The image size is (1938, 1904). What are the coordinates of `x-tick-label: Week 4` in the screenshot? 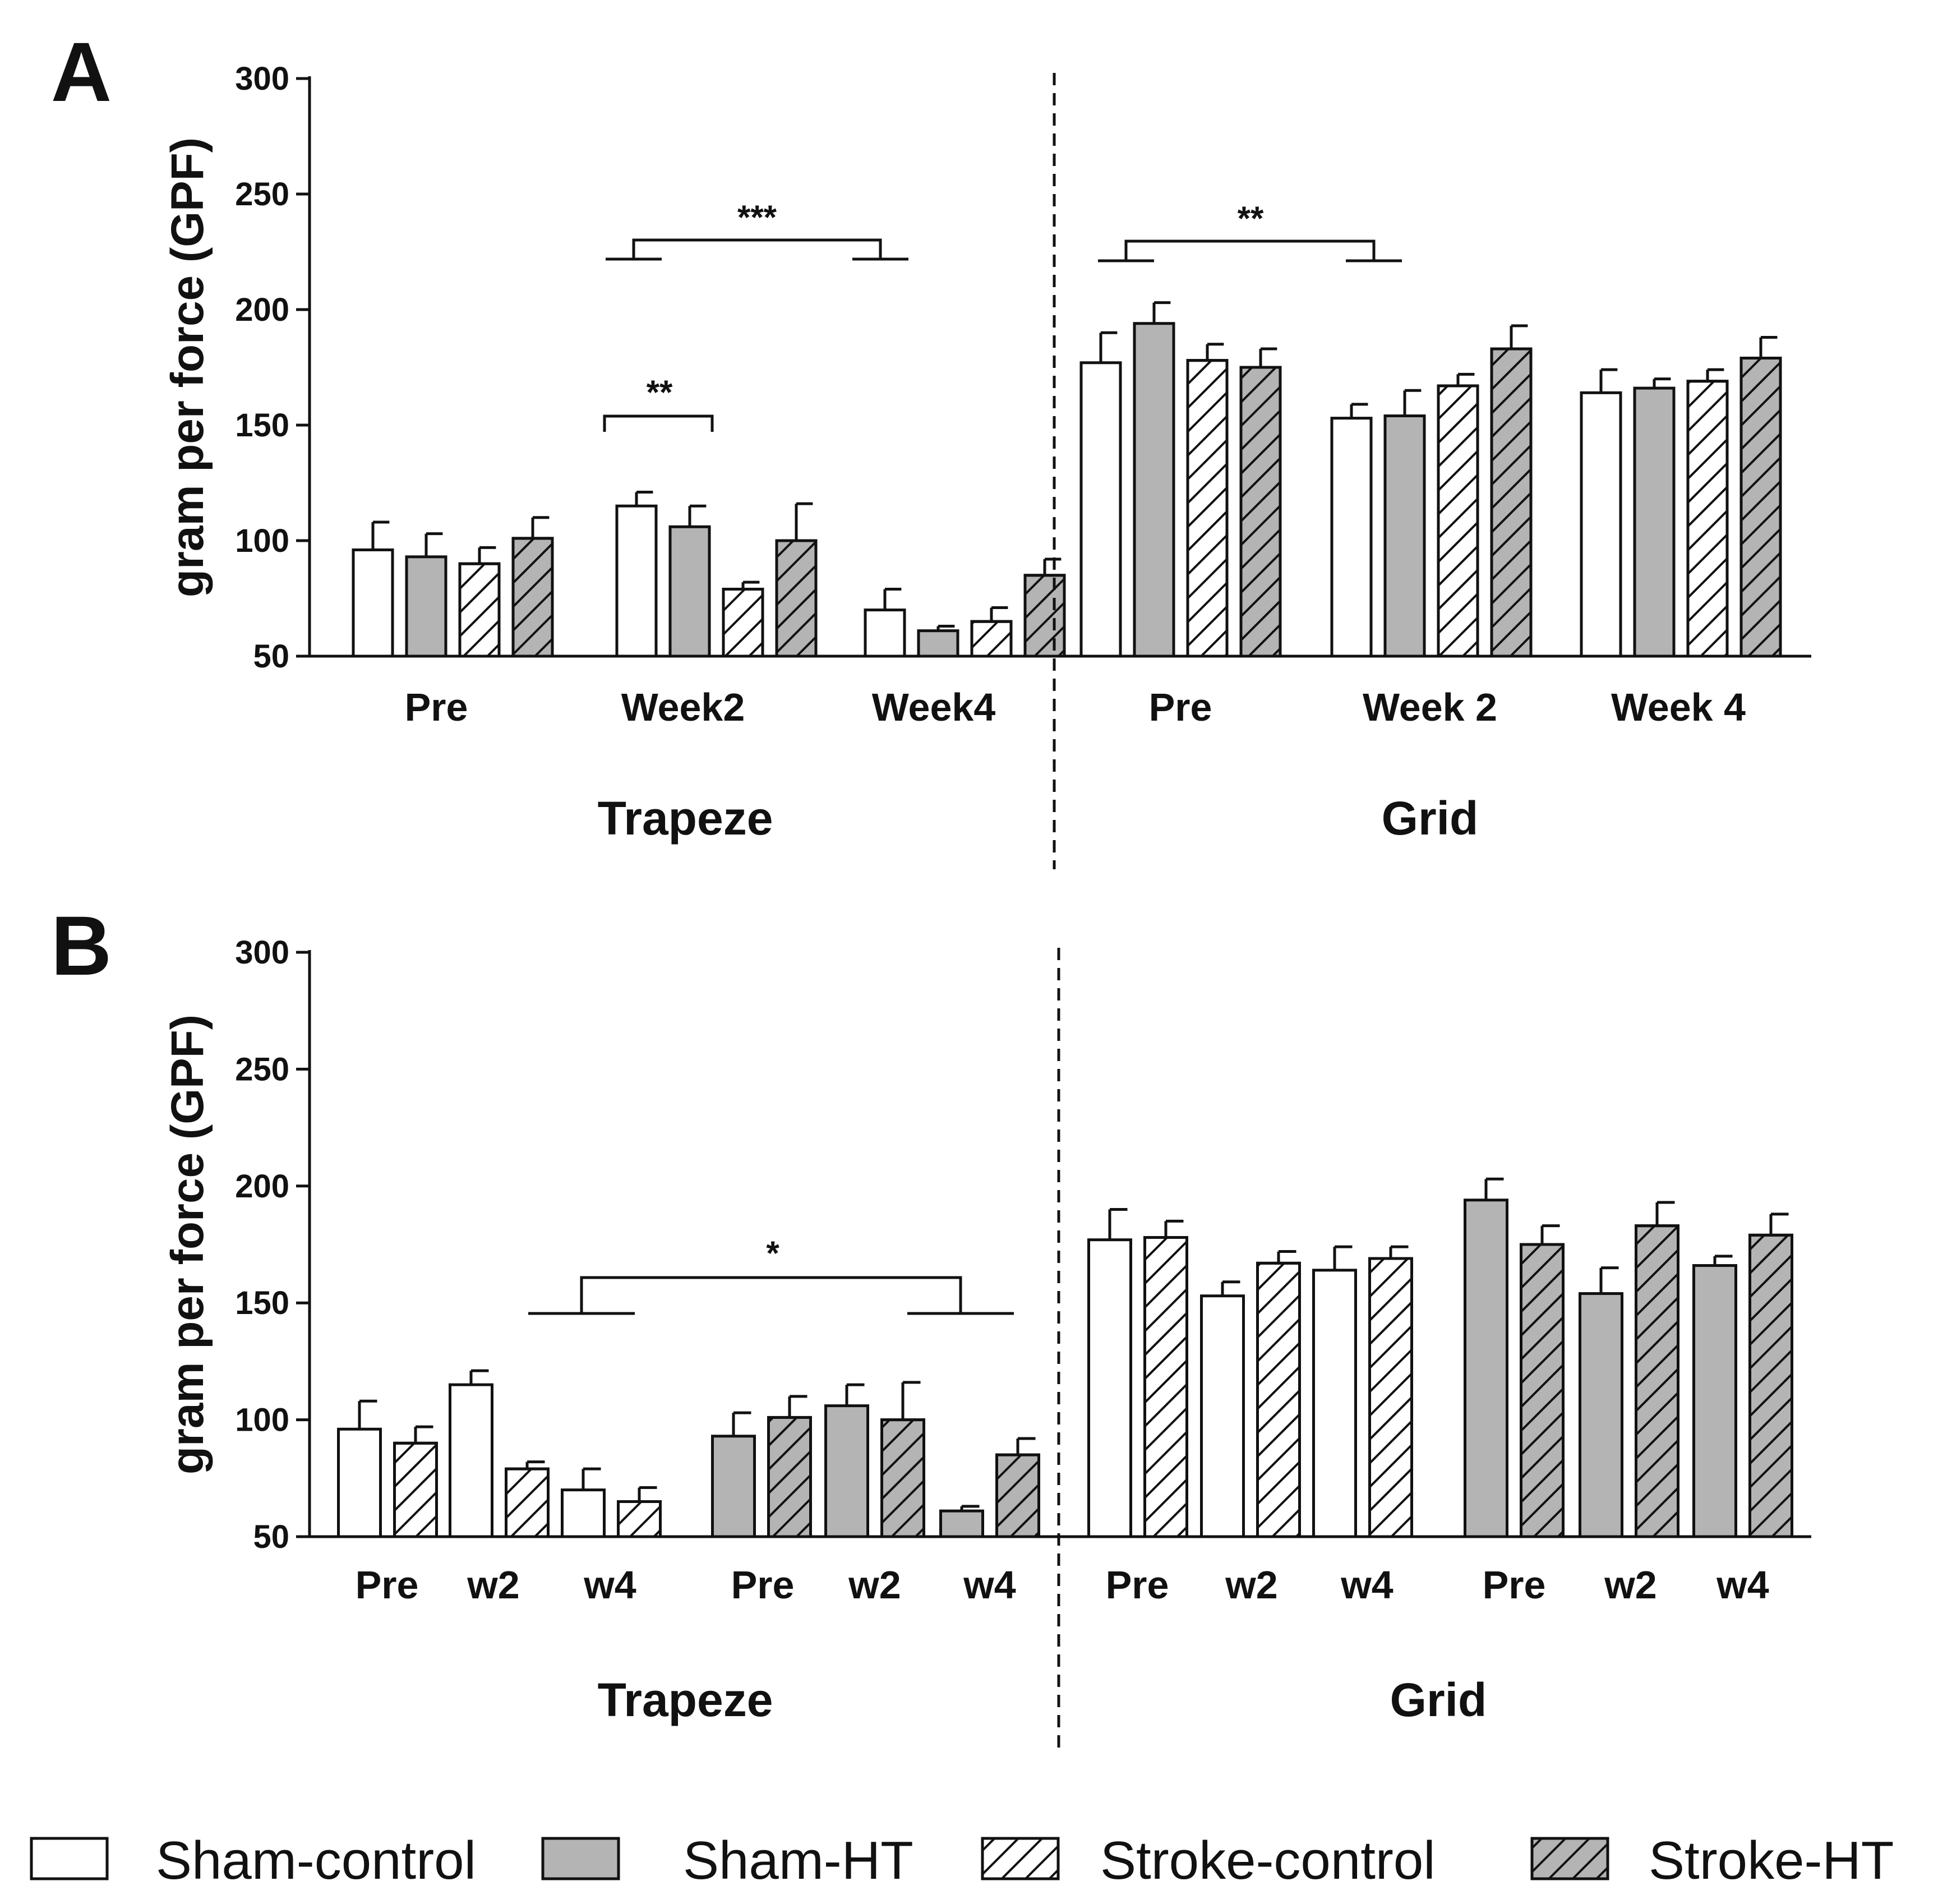 It's located at (1678, 707).